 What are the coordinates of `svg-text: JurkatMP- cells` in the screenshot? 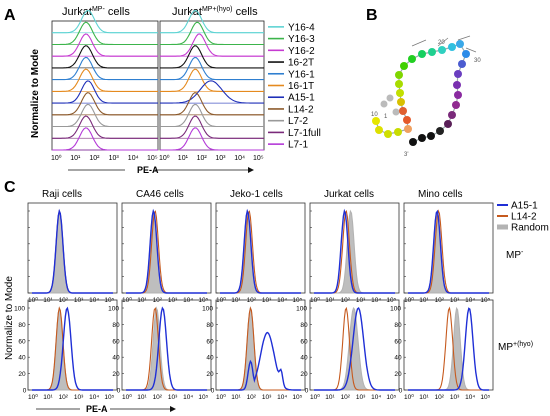 It's located at (96, 12).